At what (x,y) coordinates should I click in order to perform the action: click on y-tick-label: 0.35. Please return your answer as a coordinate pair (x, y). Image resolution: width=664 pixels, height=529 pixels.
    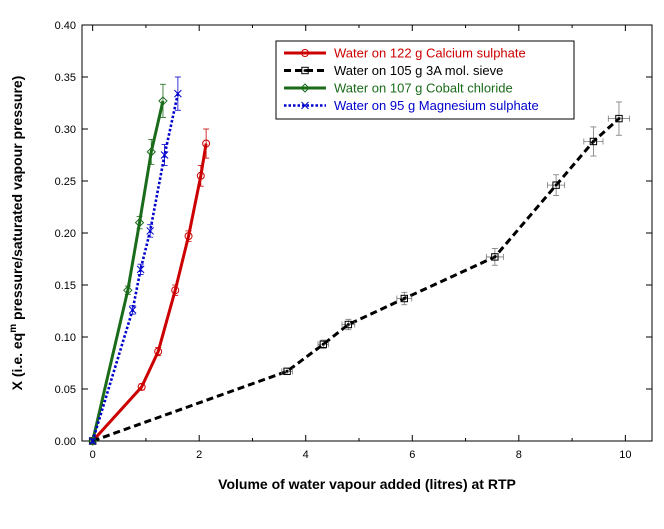
    Looking at the image, I should click on (65, 78).